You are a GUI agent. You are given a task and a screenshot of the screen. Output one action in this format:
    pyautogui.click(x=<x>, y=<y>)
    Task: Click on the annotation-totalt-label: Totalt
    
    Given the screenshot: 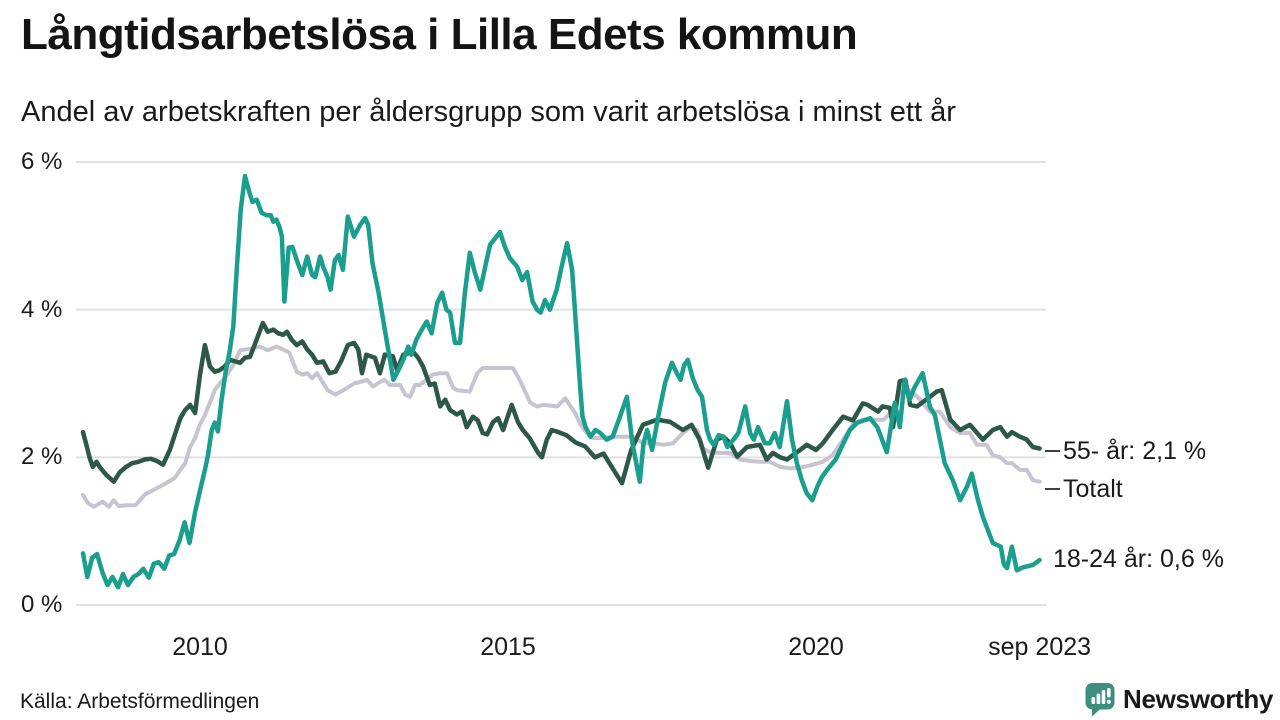 What is the action you would take?
    pyautogui.click(x=1093, y=488)
    